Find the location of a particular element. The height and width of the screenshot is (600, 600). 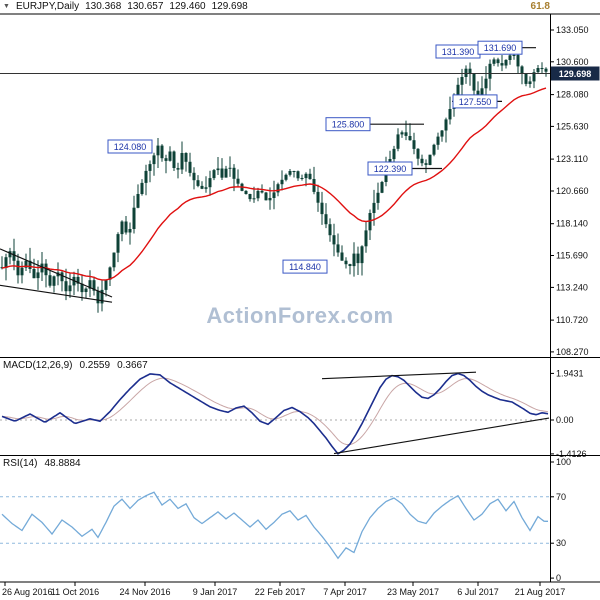

price-annotation: 131.390 is located at coordinates (458, 51).